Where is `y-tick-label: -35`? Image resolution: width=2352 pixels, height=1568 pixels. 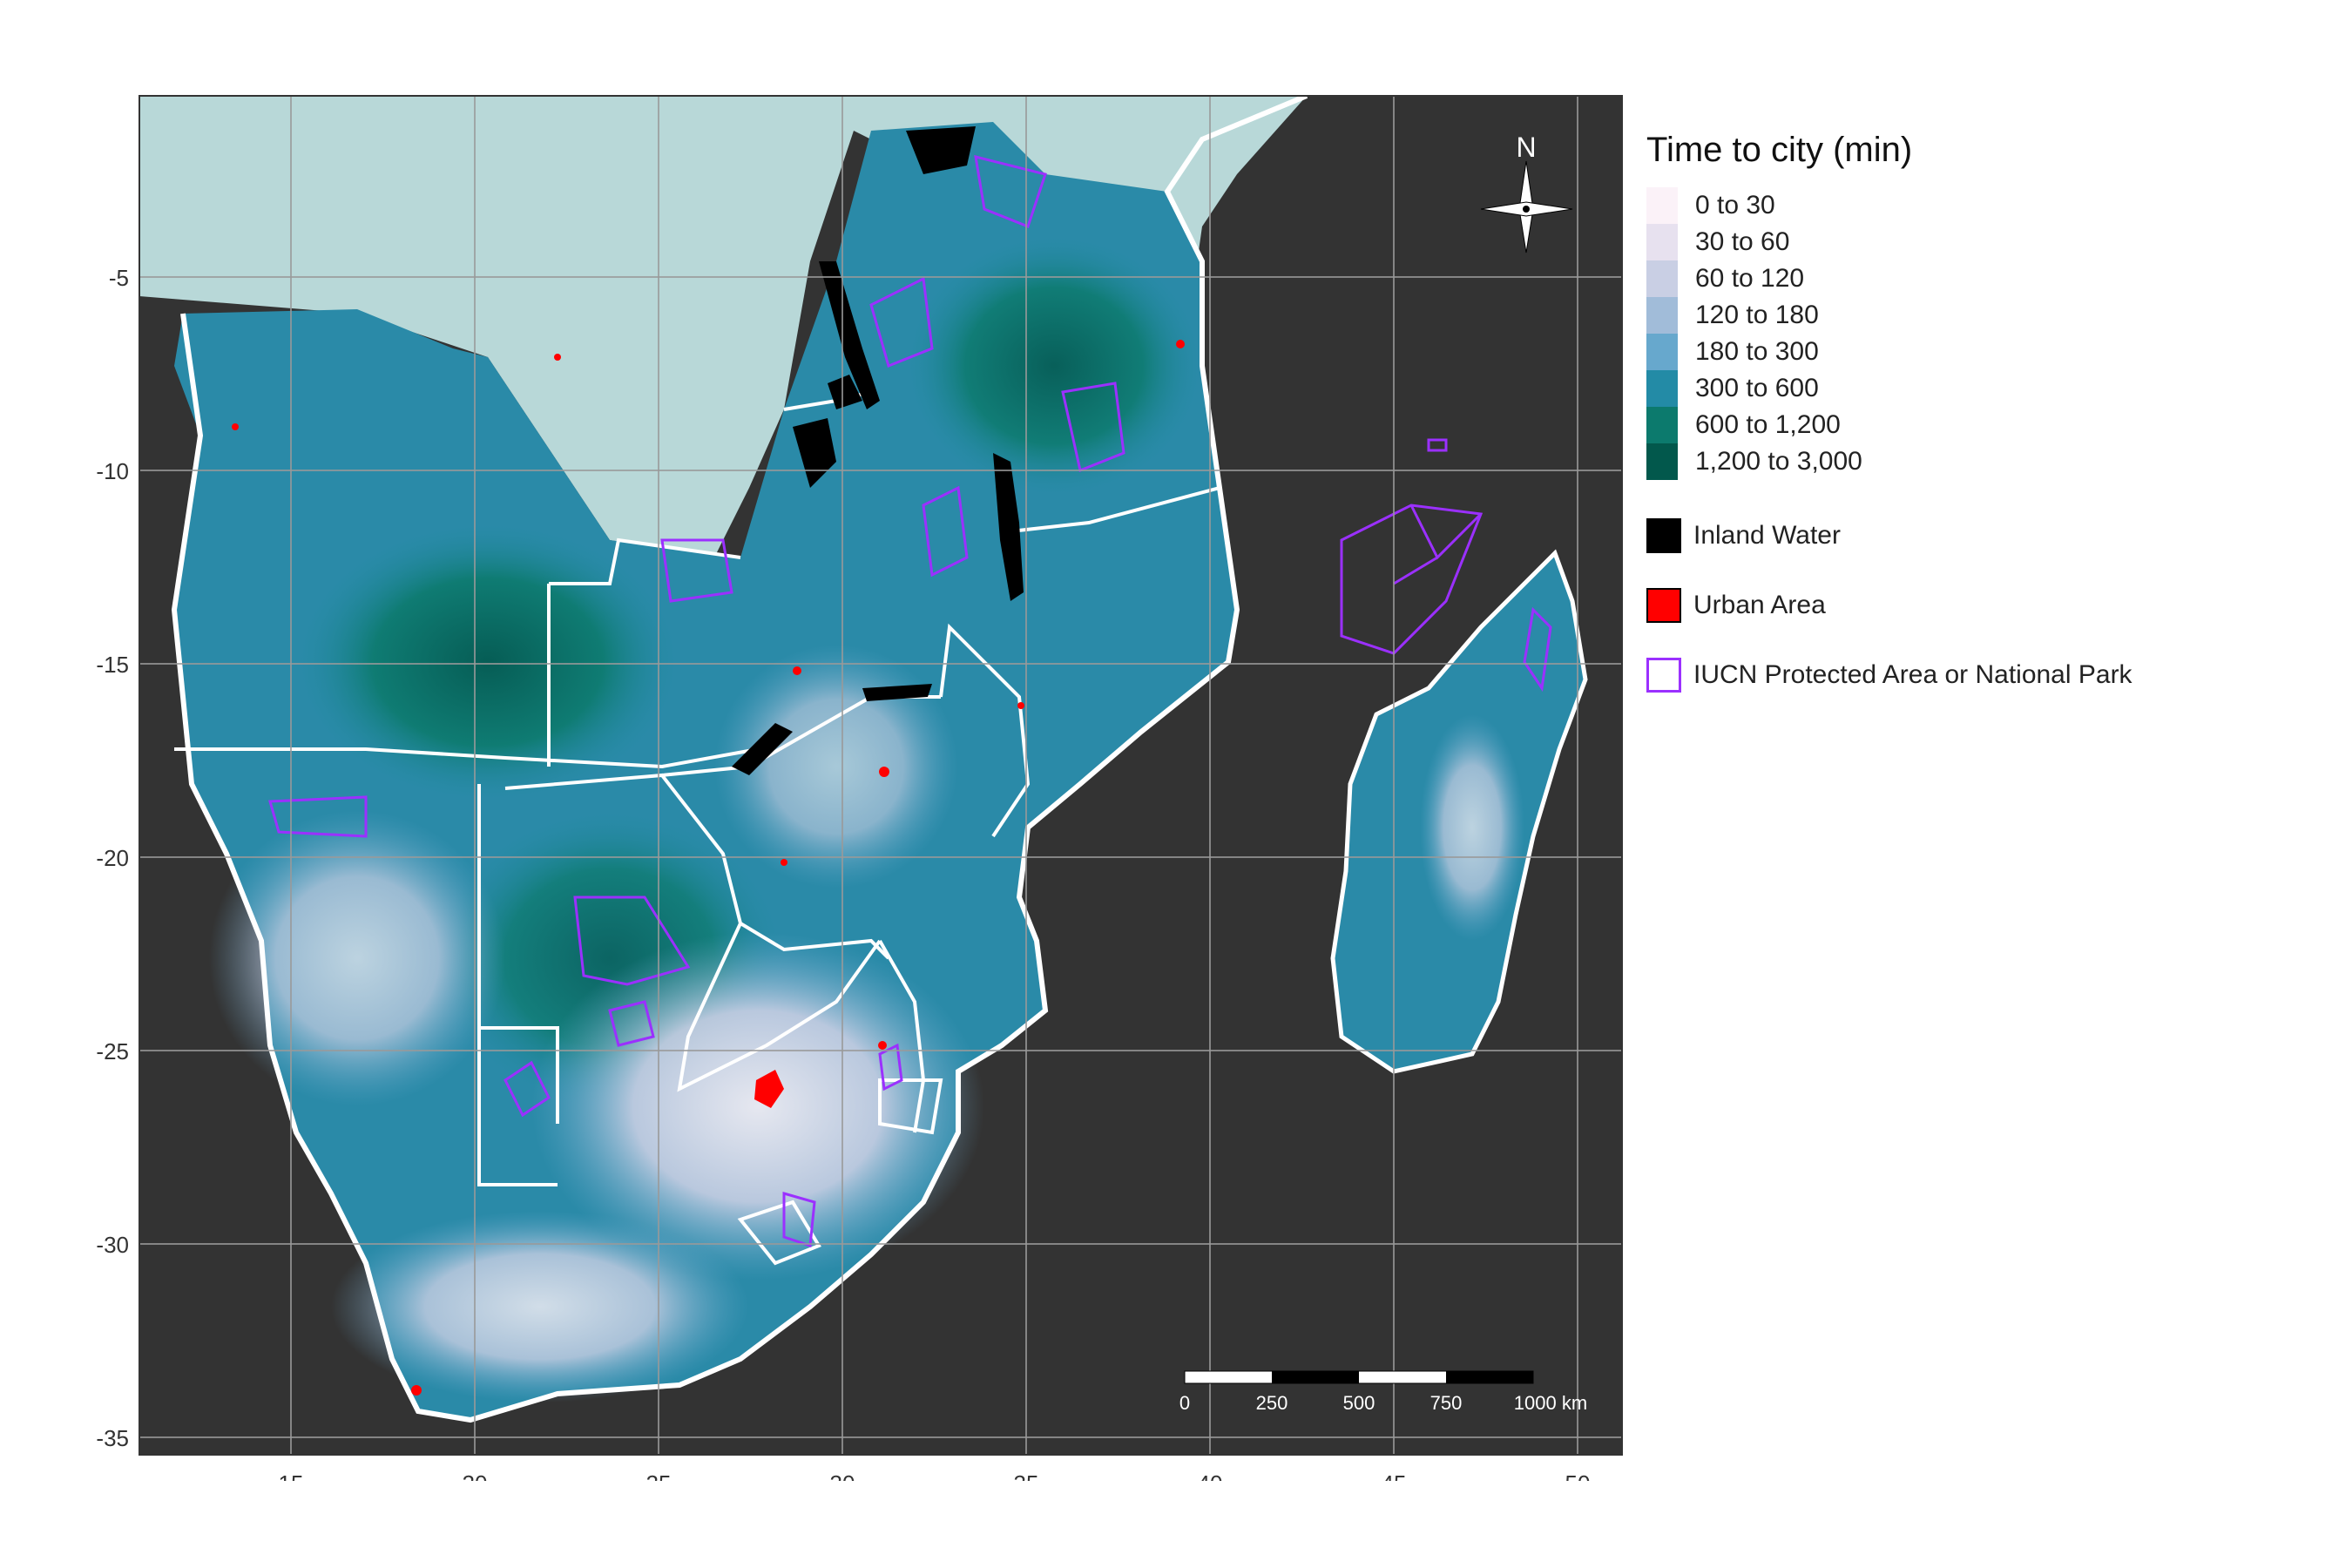 y-tick-label: -35 is located at coordinates (113, 1438).